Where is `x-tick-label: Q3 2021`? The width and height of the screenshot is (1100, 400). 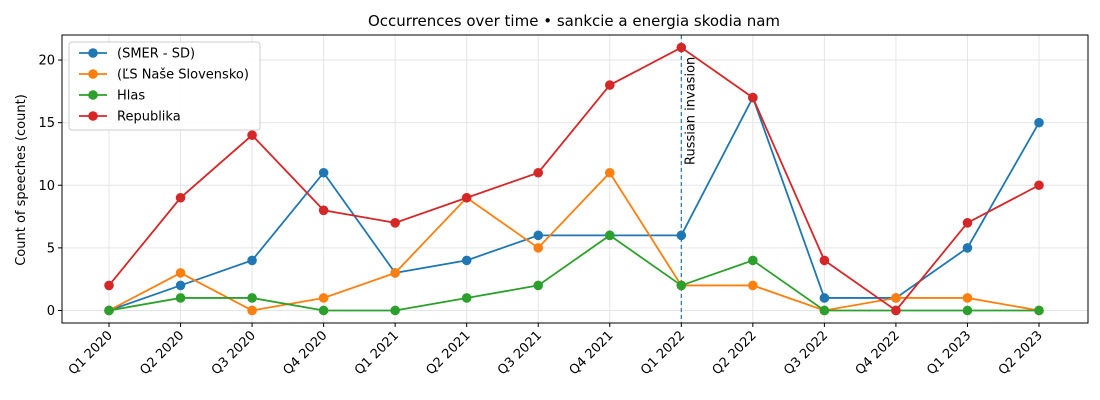 x-tick-label: Q3 2021 is located at coordinates (520, 353).